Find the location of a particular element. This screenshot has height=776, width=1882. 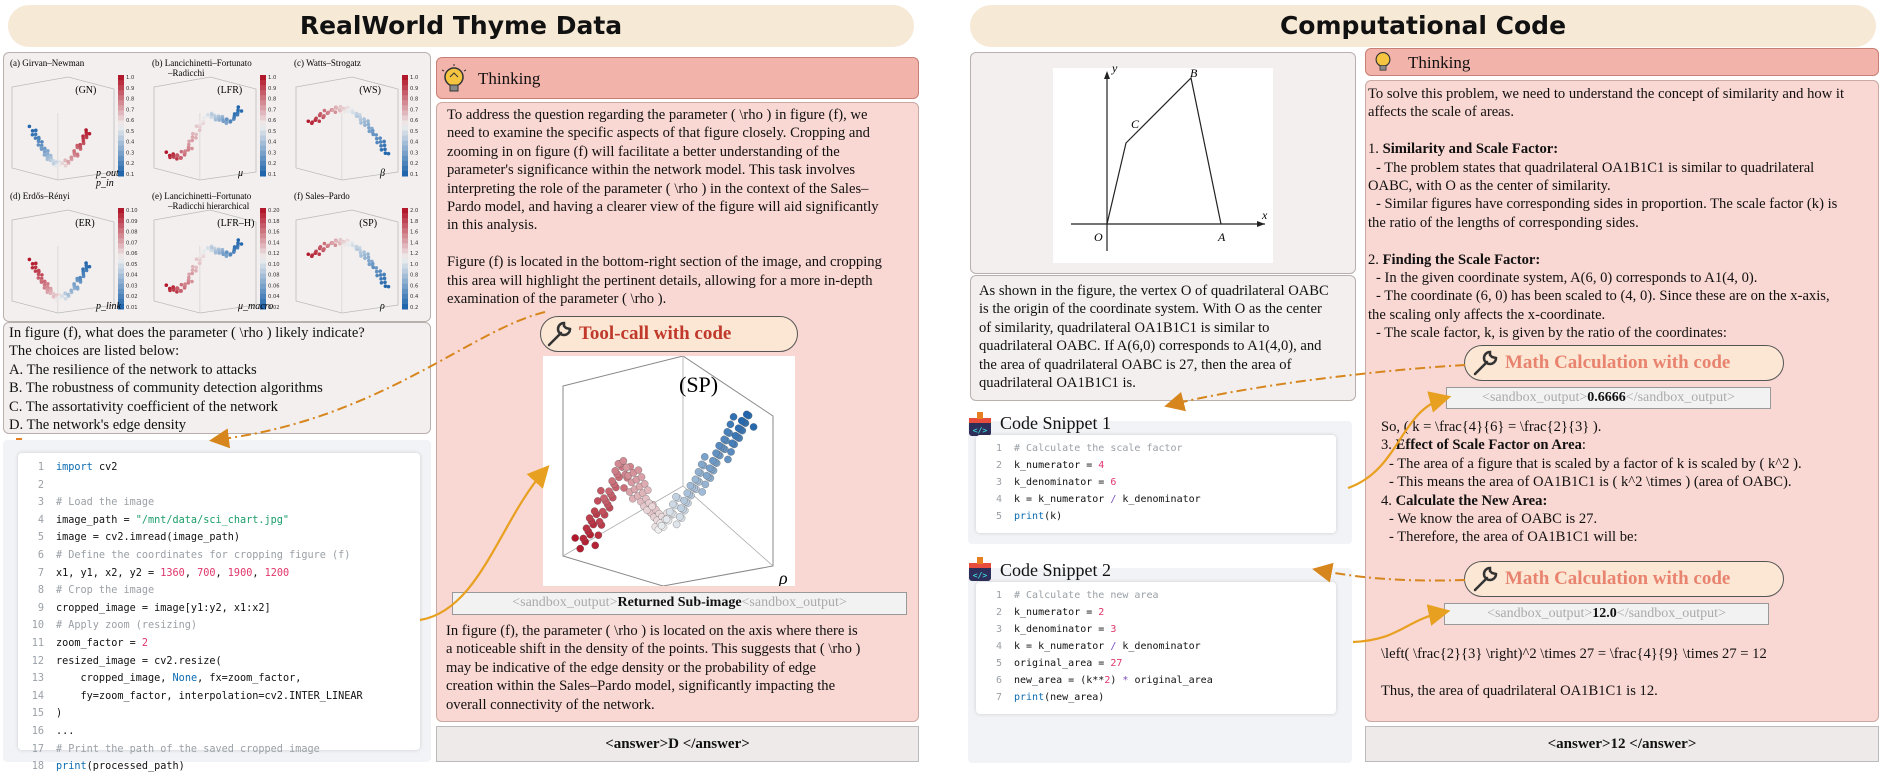

colorbar-tick: 1.2 is located at coordinates (414, 254).